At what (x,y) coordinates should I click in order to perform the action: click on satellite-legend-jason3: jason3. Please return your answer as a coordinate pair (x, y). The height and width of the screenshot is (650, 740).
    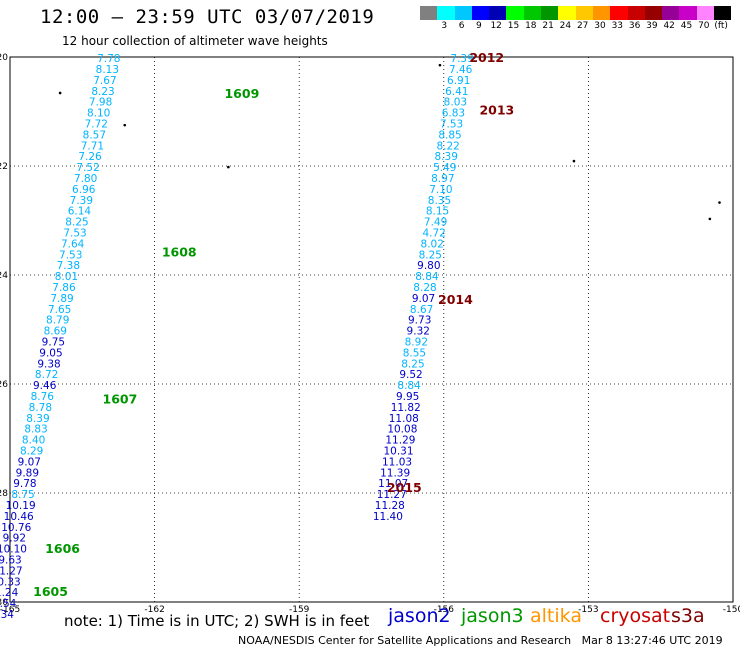
    Looking at the image, I should click on (492, 616).